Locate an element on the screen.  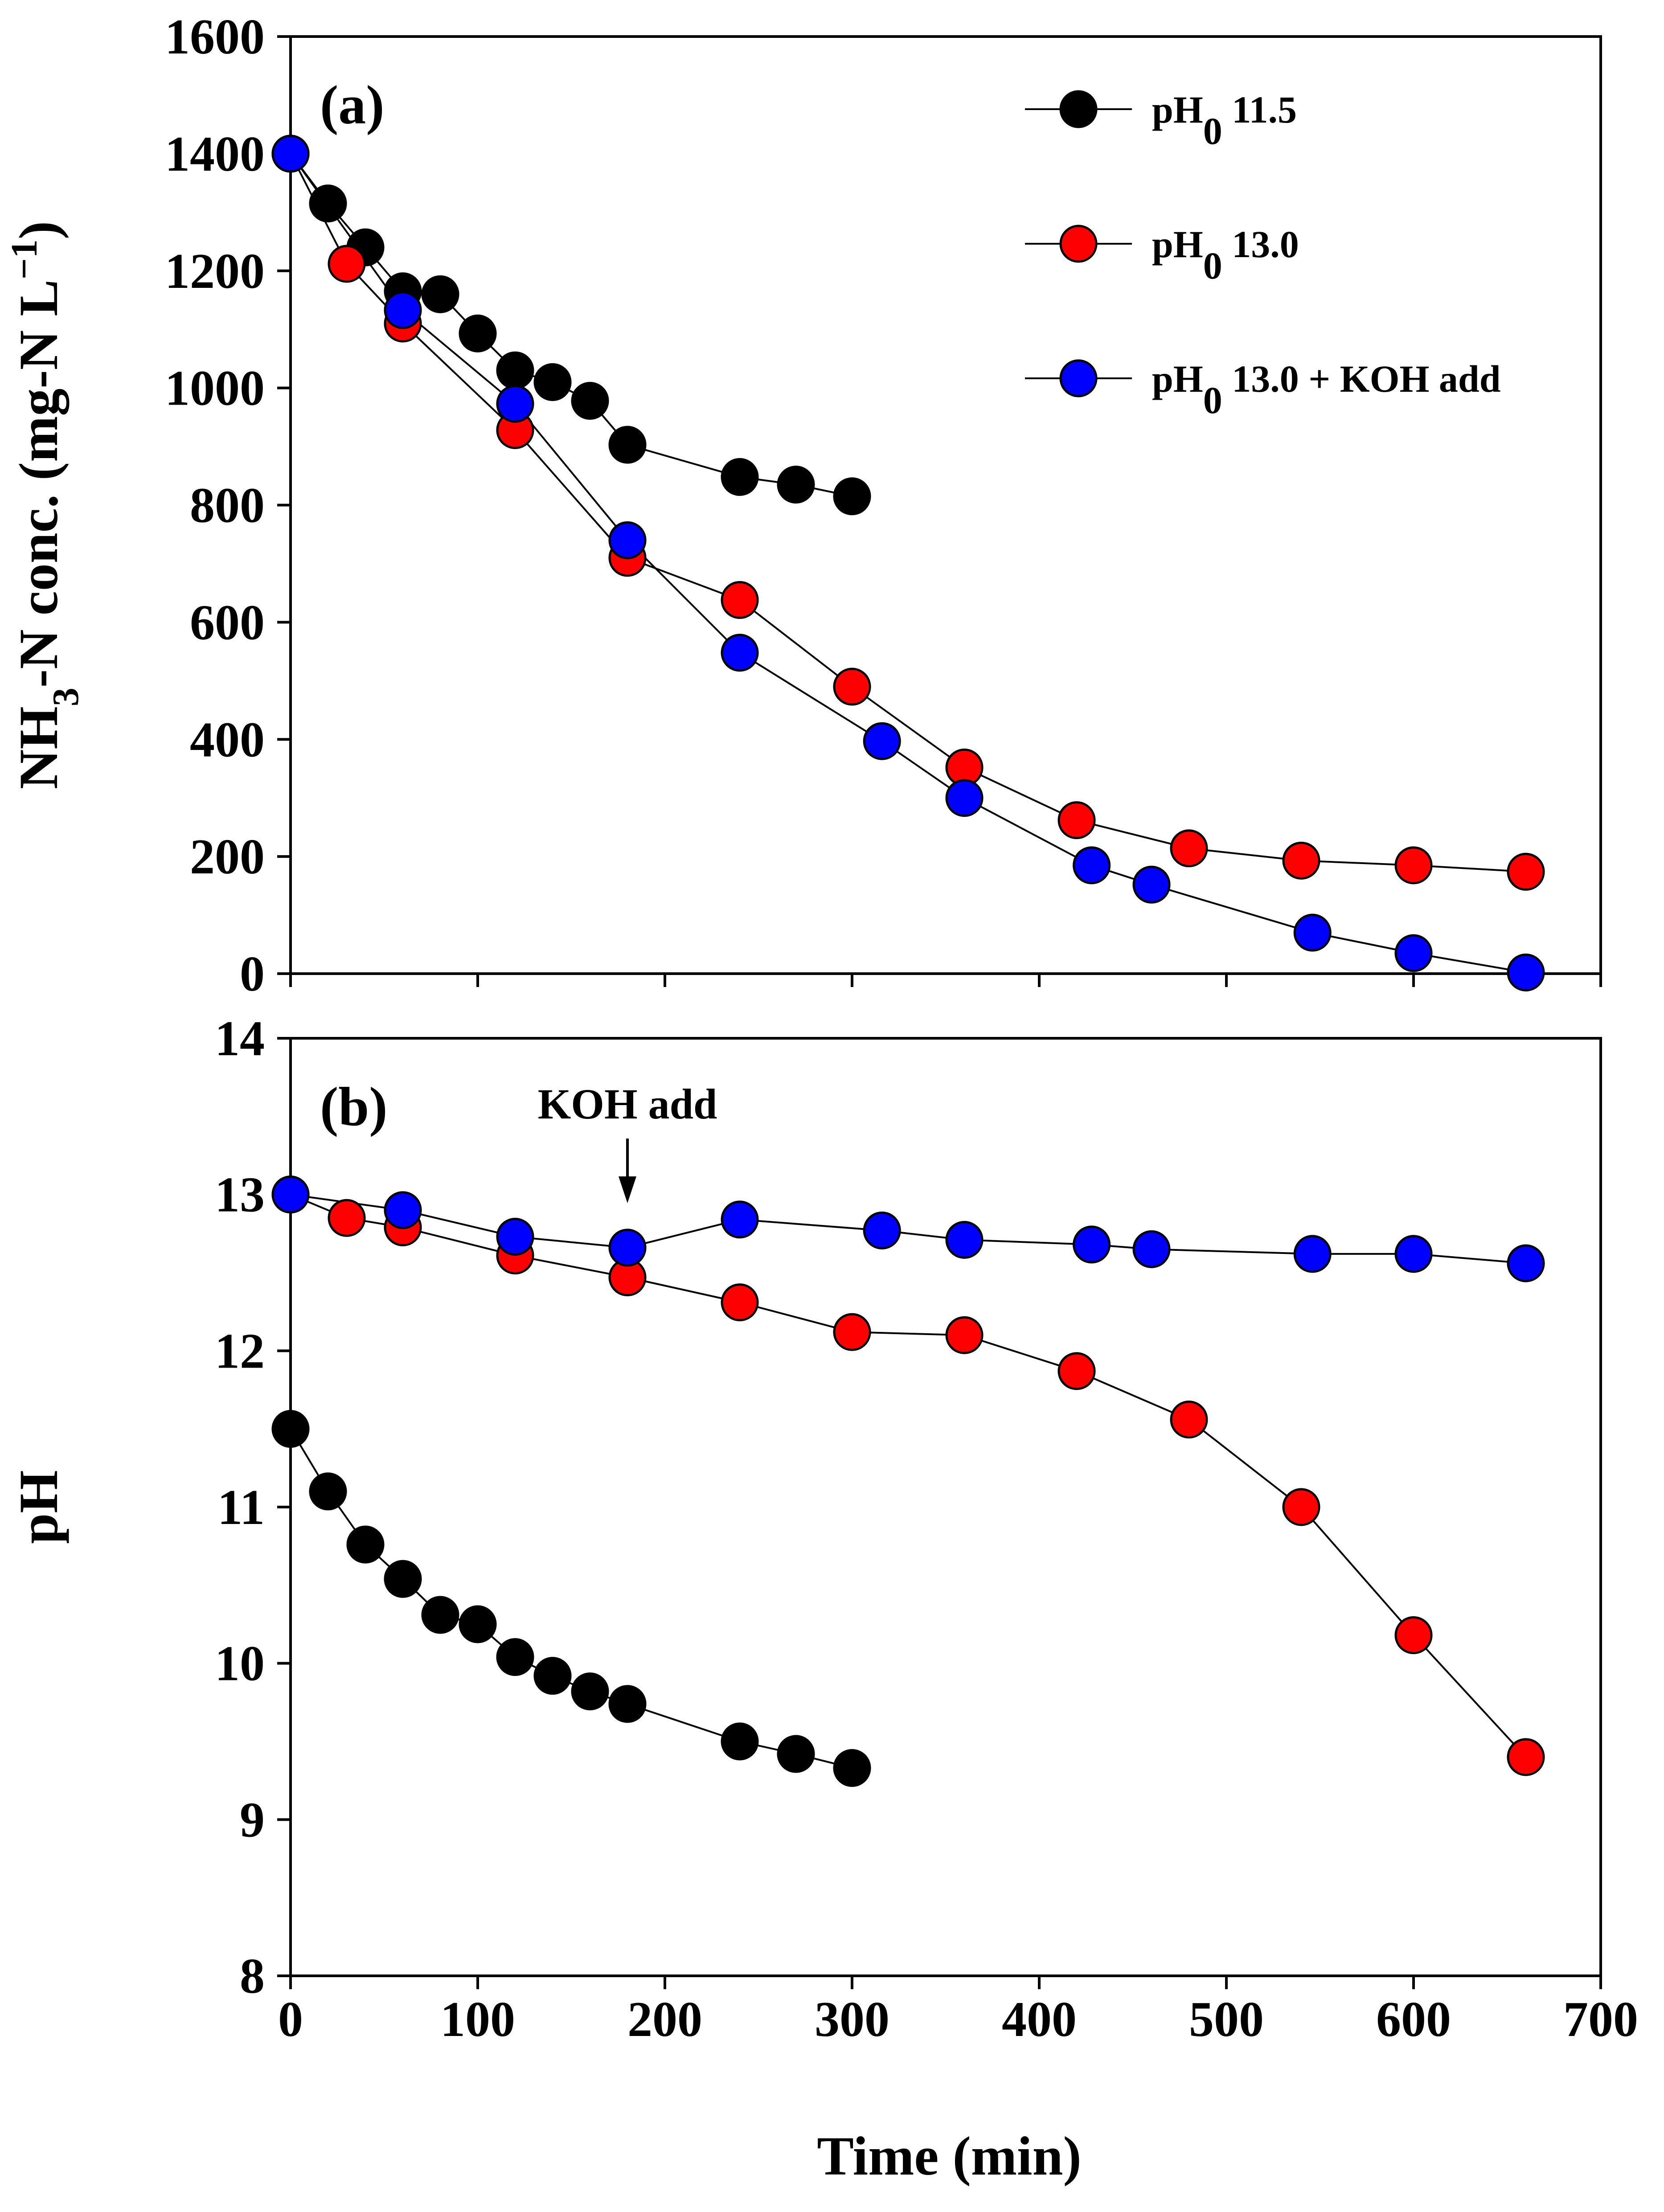
x-tick-label: 200 is located at coordinates (664, 2019).